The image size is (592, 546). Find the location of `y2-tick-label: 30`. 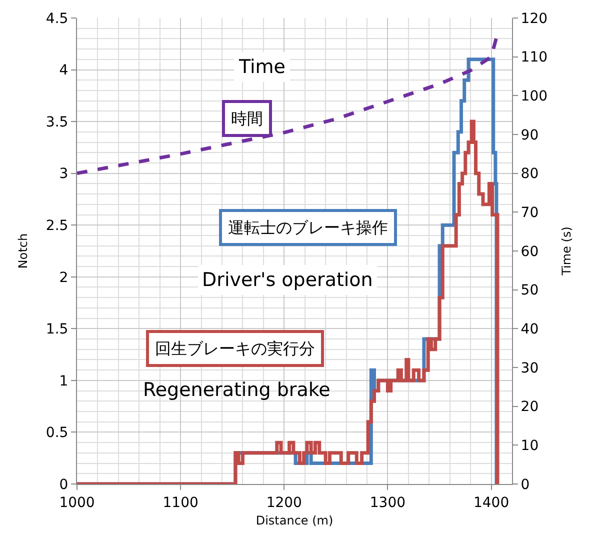

y2-tick-label: 30 is located at coordinates (529, 368).